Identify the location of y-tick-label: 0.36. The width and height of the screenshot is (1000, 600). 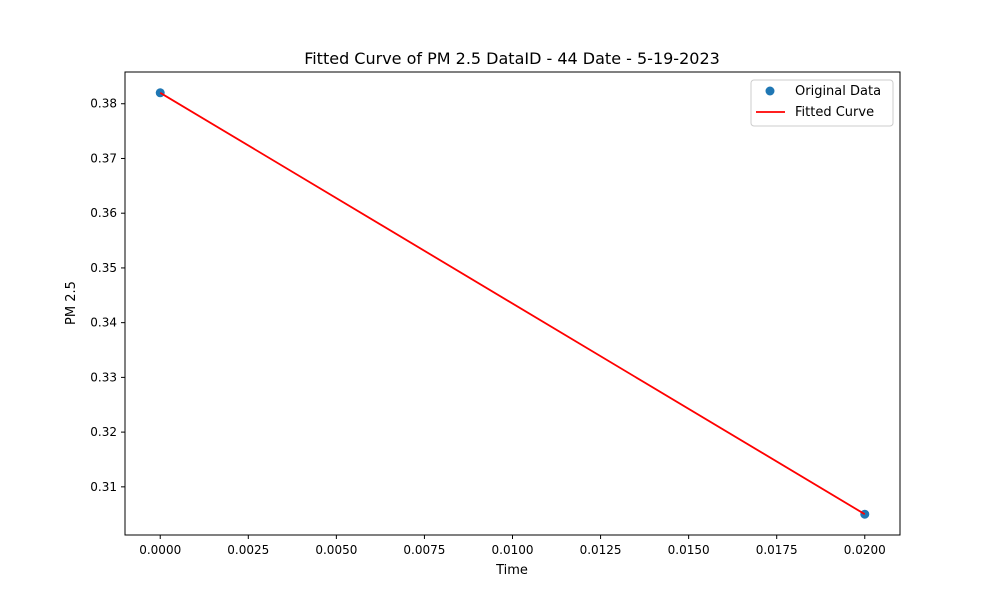
(103, 213).